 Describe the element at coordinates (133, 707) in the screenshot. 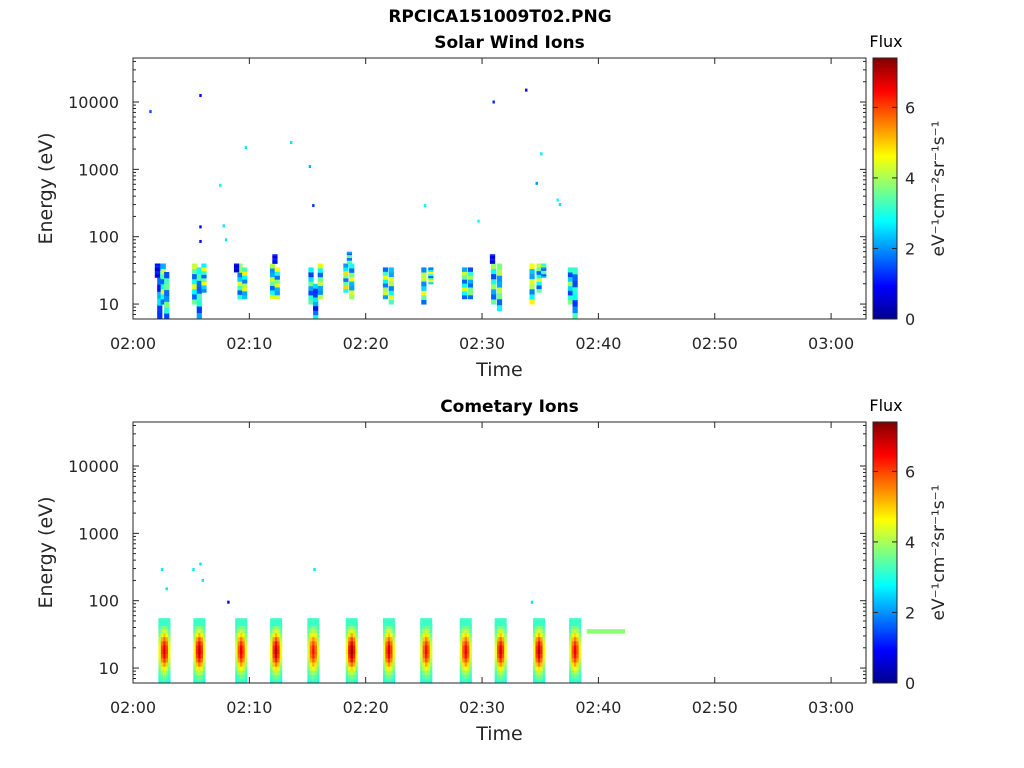

I see `x-tick-label: 02:00` at that location.